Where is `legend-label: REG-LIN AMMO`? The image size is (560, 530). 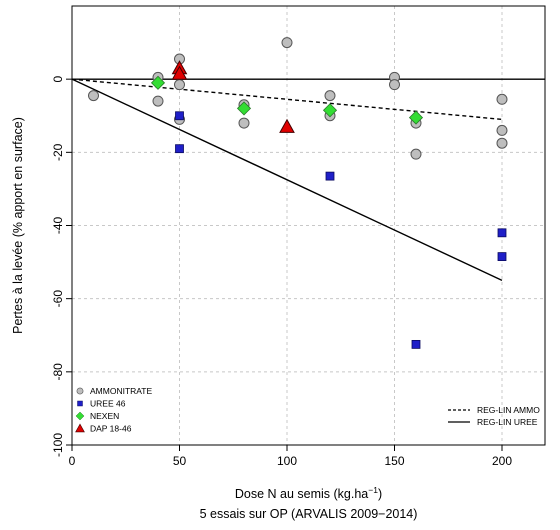
legend-label: REG-LIN AMMO is located at coordinates (508, 410).